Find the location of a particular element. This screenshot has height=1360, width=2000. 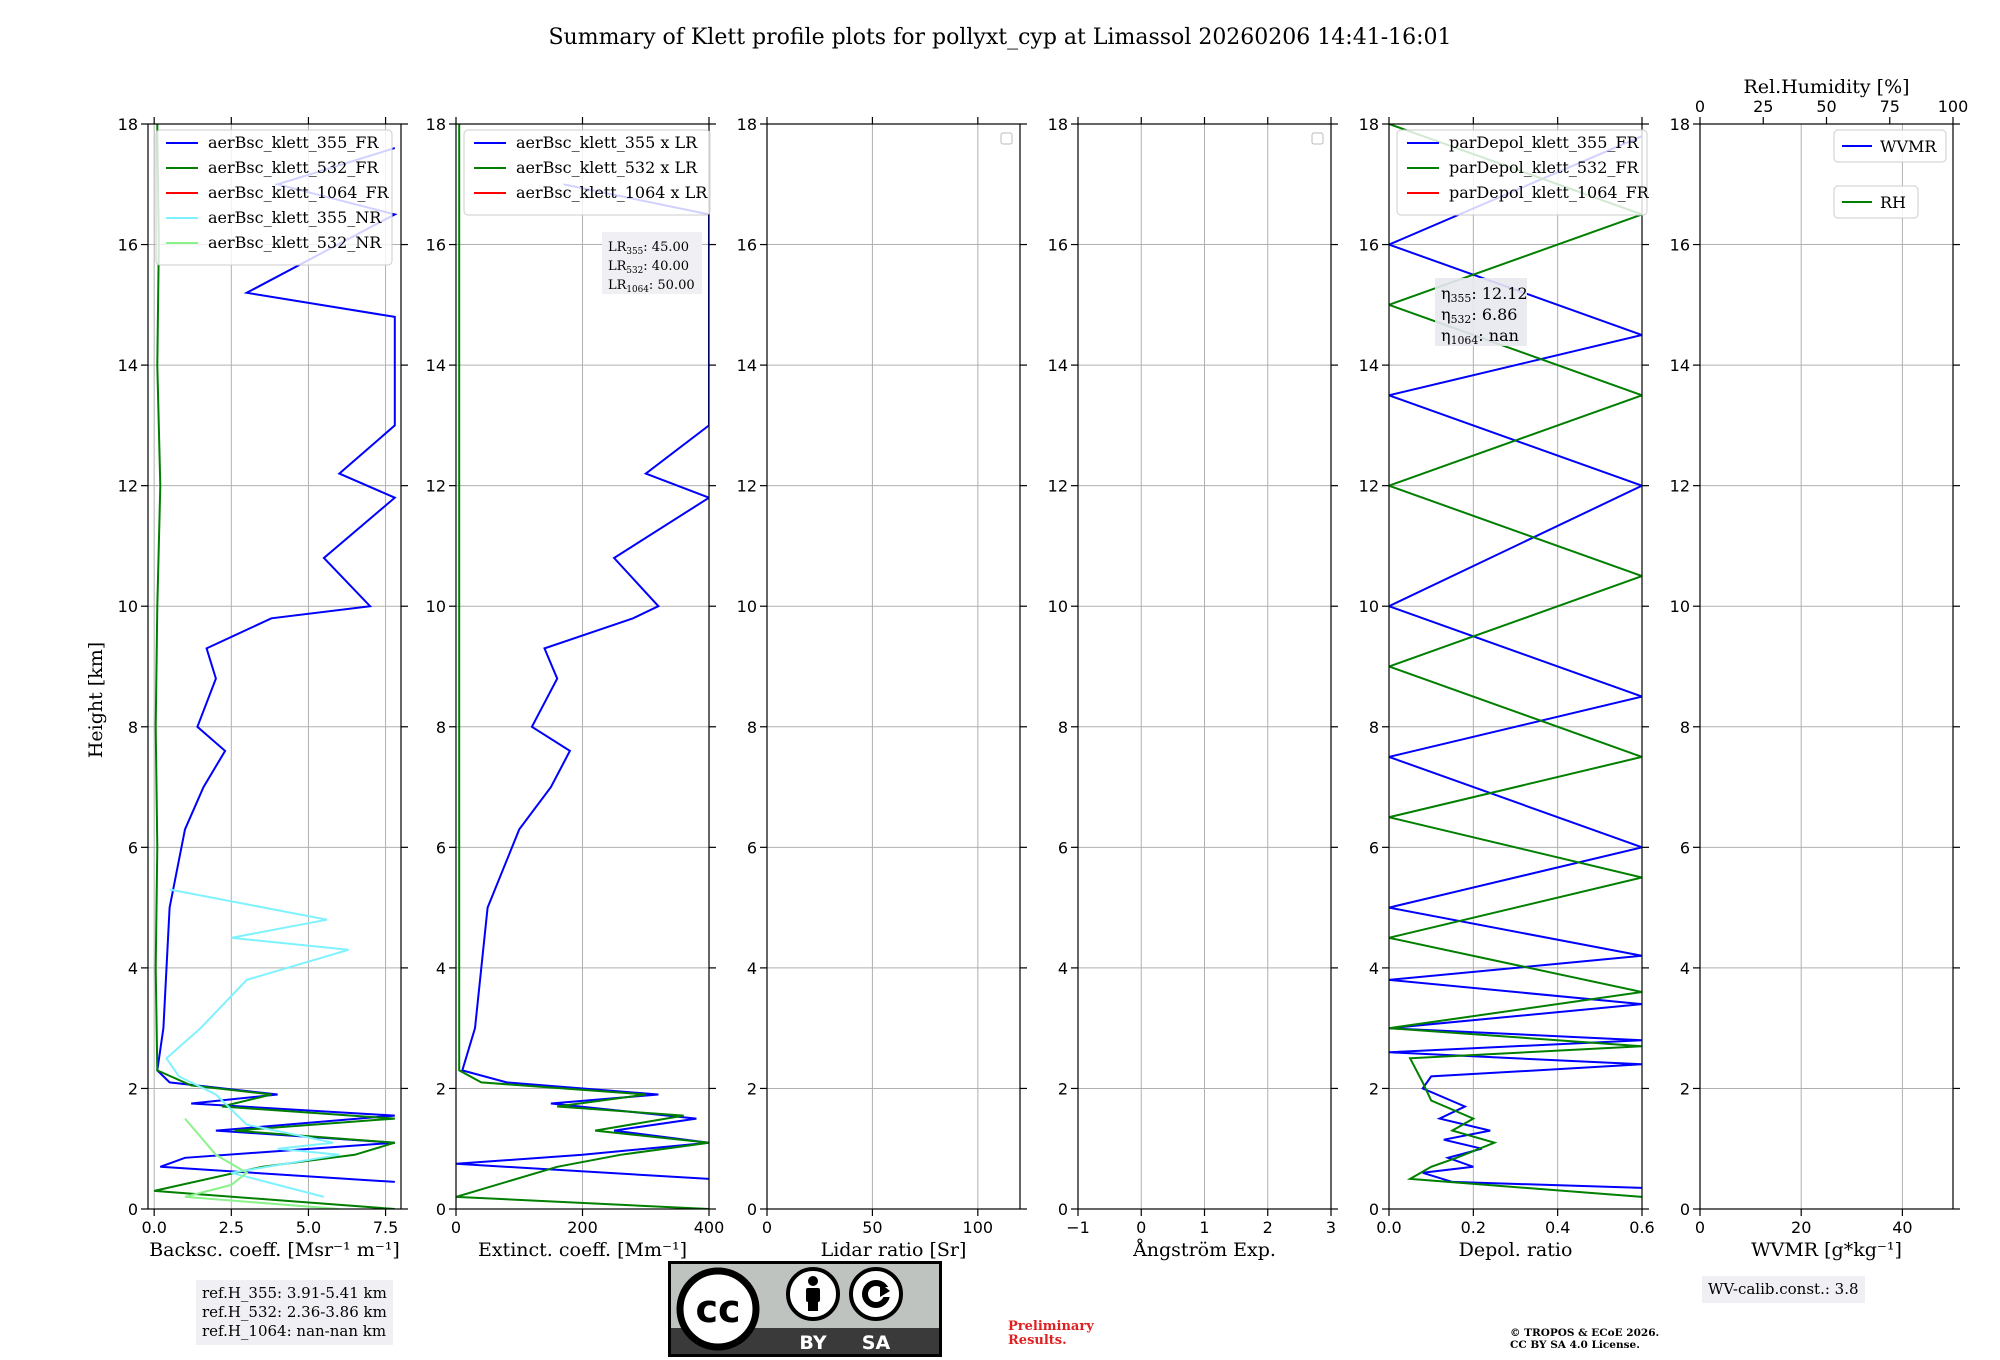

series-line-aerBsc_klett_355_FR is located at coordinates (277, 665).